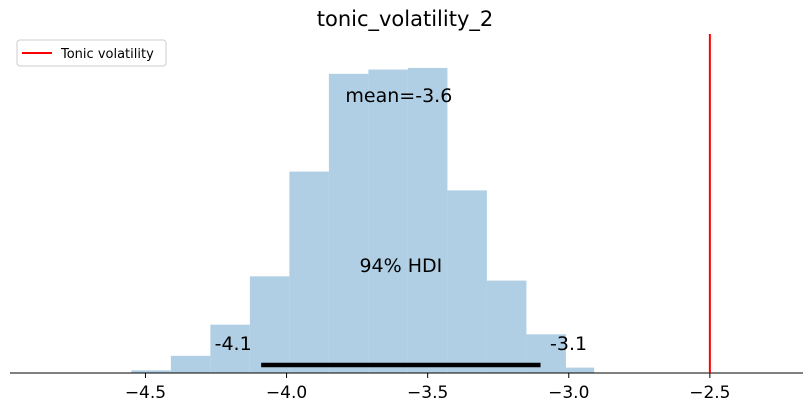 The image size is (811, 411). I want to click on x-tick-label: −2.5, so click(709, 393).